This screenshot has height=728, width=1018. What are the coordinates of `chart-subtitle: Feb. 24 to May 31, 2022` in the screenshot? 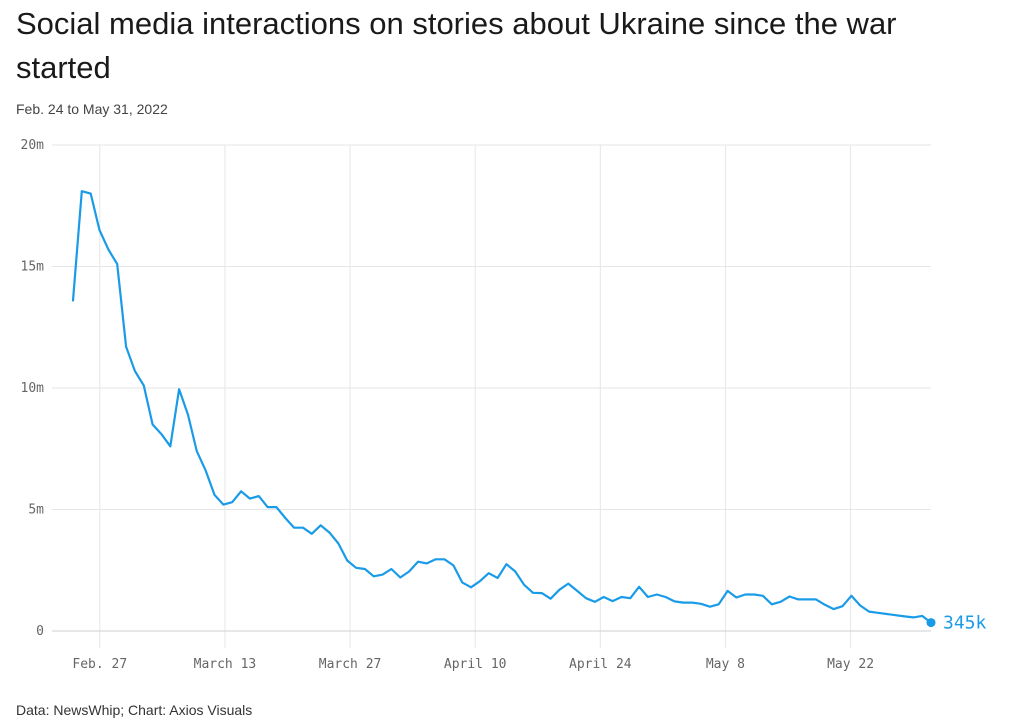 It's located at (92, 109).